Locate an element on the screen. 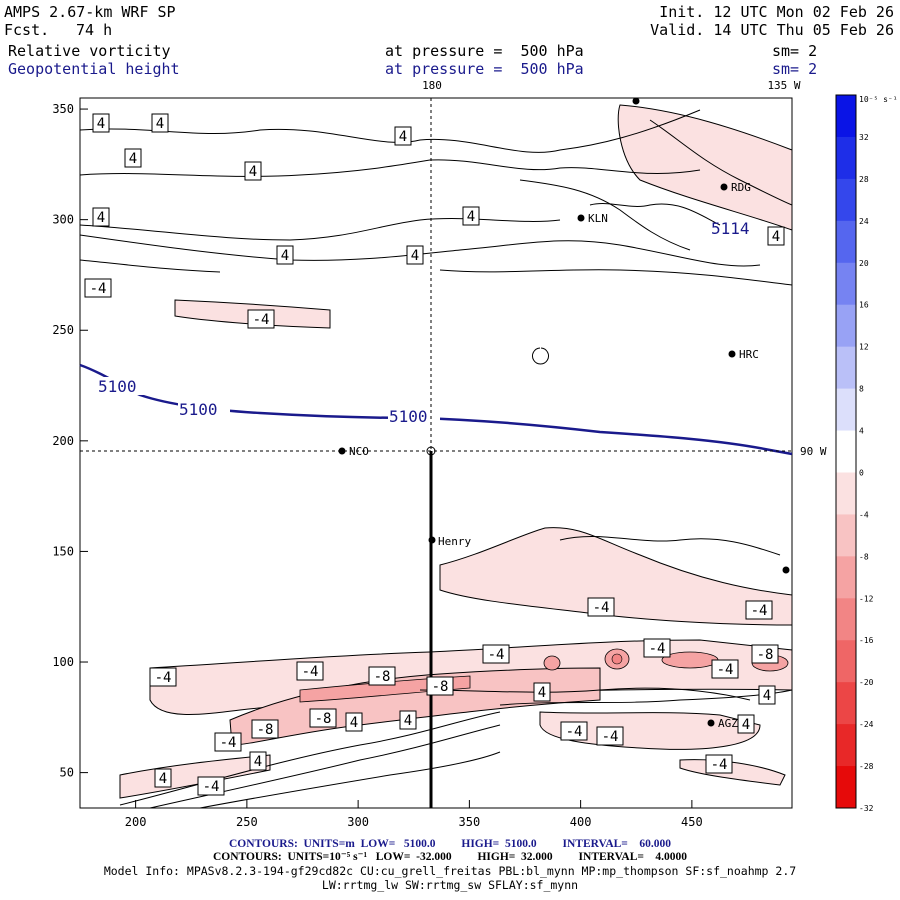 The image size is (900, 900). geopotential-5100-contour is located at coordinates (436, 409).